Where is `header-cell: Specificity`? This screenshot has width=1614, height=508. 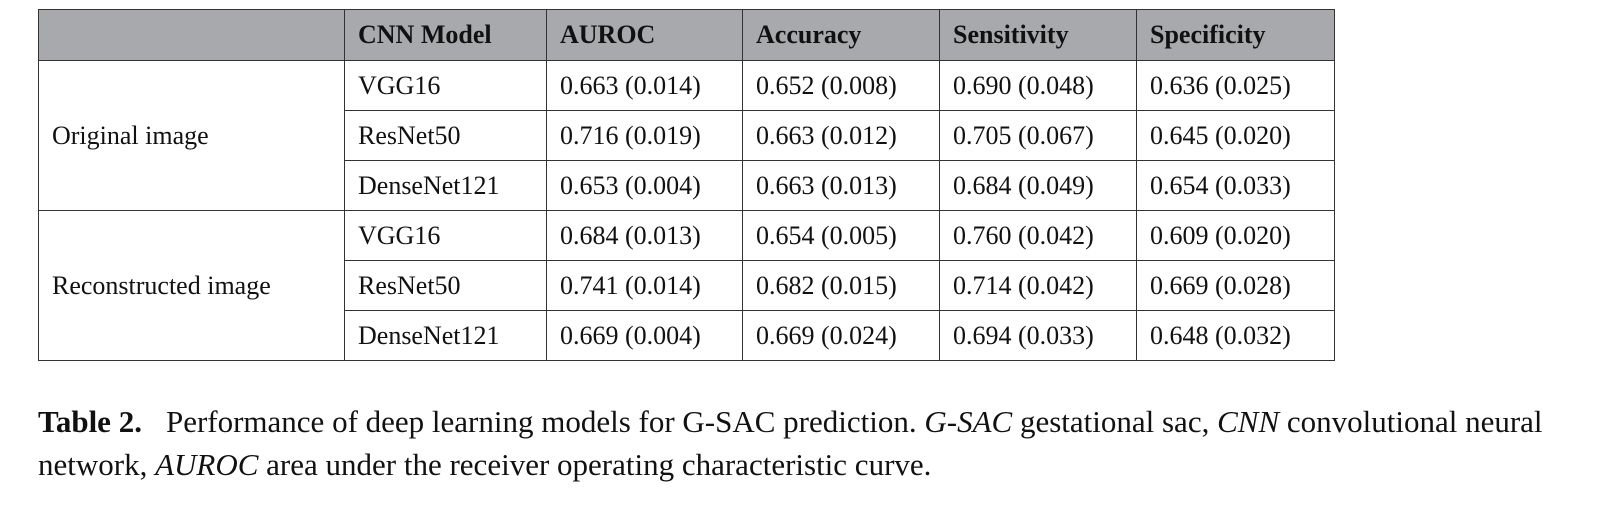 header-cell: Specificity is located at coordinates (1235, 35).